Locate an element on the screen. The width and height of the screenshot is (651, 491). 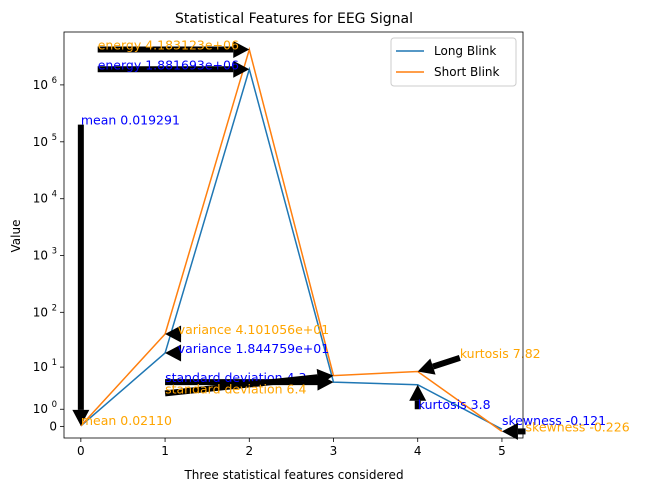
x-tick-label: 4 is located at coordinates (418, 451).